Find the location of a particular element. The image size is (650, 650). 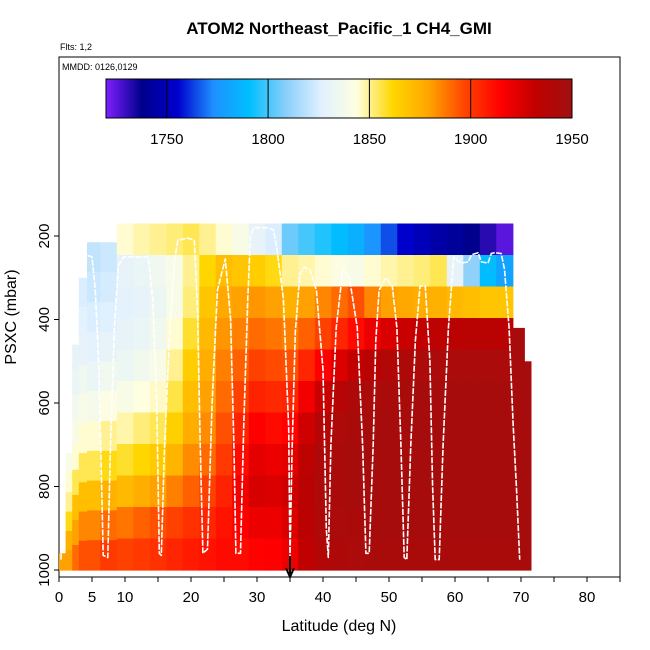

x-tick-label: 60 is located at coordinates (455, 597).